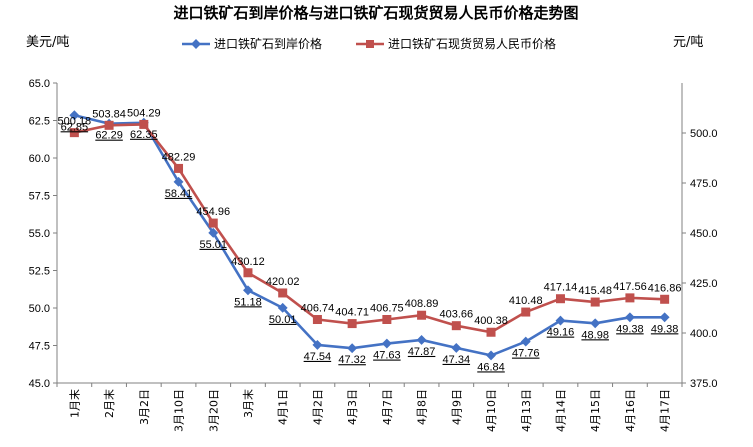 This screenshot has width=753, height=447. Describe the element at coordinates (630, 410) in the screenshot. I see `x-category-label: 4月16日` at that location.